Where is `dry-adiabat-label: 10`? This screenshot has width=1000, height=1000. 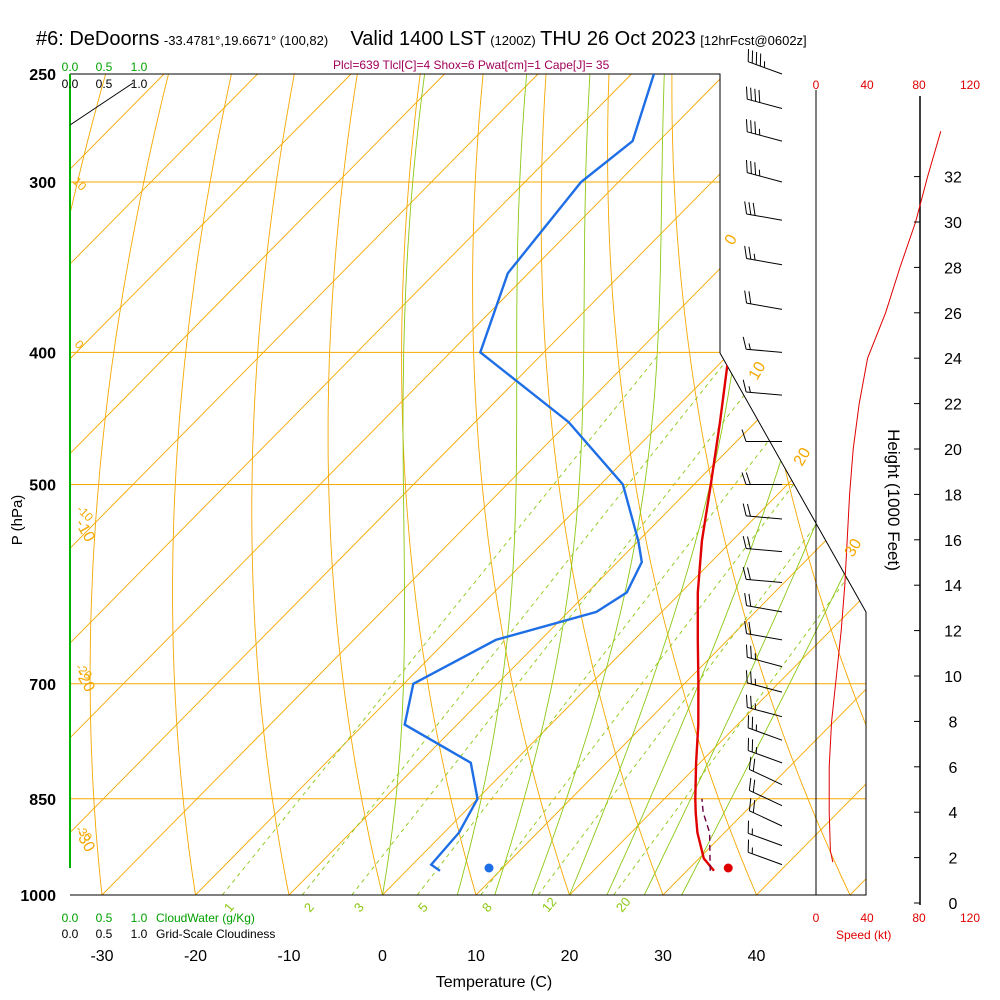
dry-adiabat-label: 10 is located at coordinates (758, 371).